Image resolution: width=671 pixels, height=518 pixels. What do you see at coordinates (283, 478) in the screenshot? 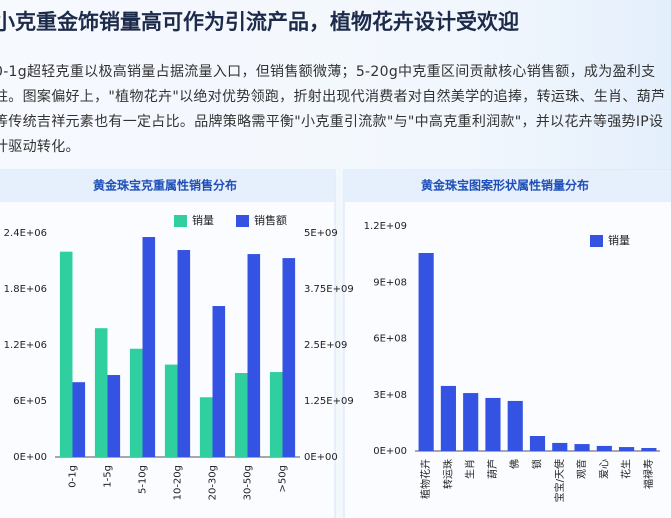
I see `x-tick-label: >50g` at bounding box center [283, 478].